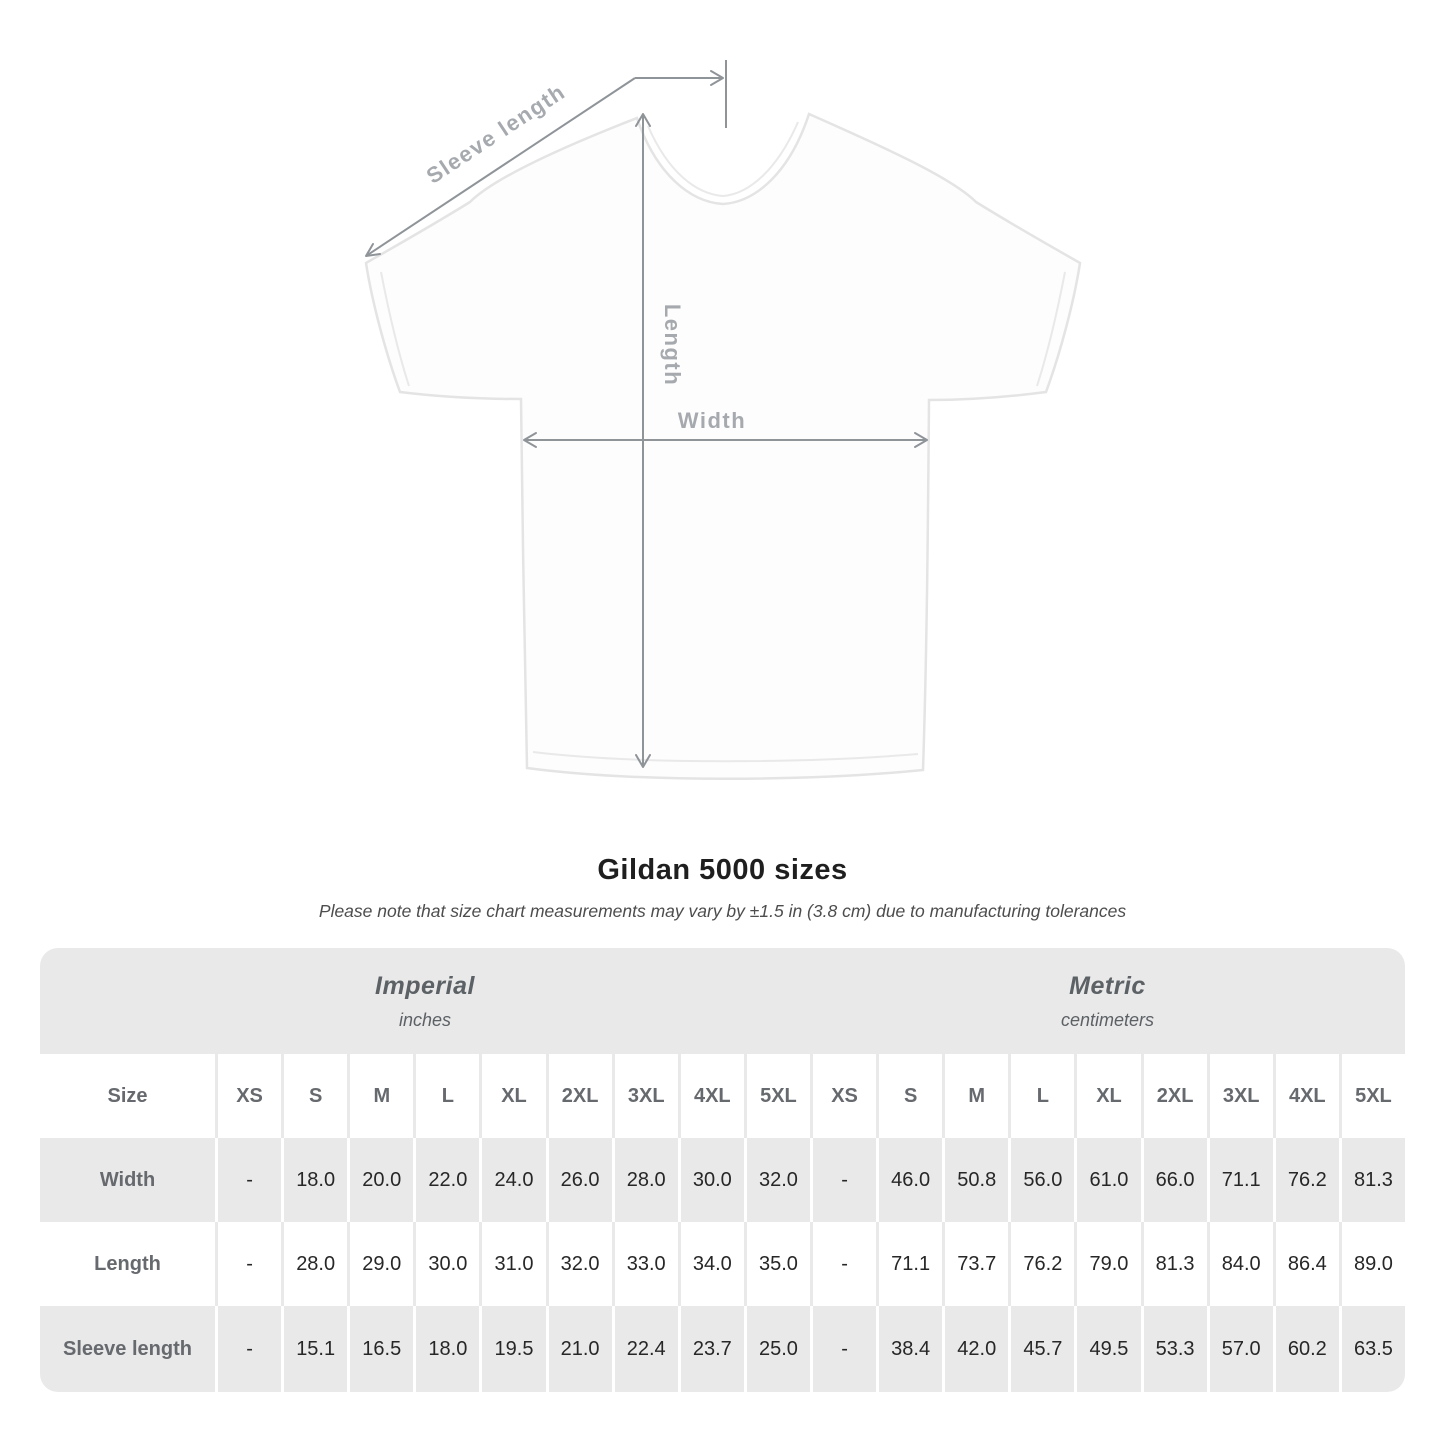 The width and height of the screenshot is (1445, 1445). Describe the element at coordinates (446, 1180) in the screenshot. I see `cell: 22.0` at that location.